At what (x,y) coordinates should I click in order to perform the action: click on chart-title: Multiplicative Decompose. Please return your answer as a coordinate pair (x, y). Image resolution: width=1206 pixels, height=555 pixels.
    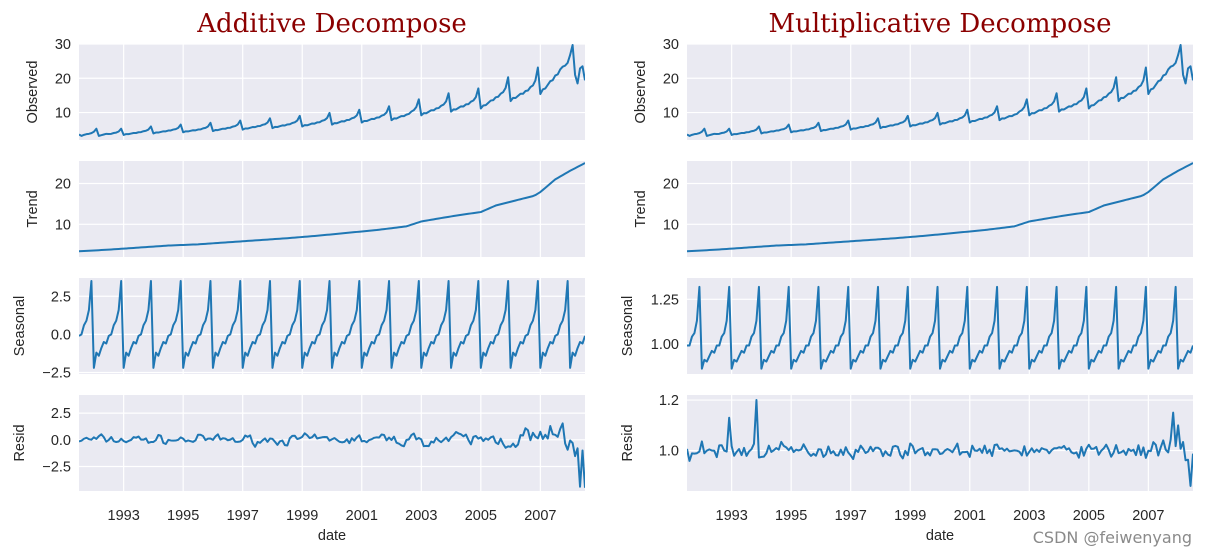
    Looking at the image, I should click on (939, 24).